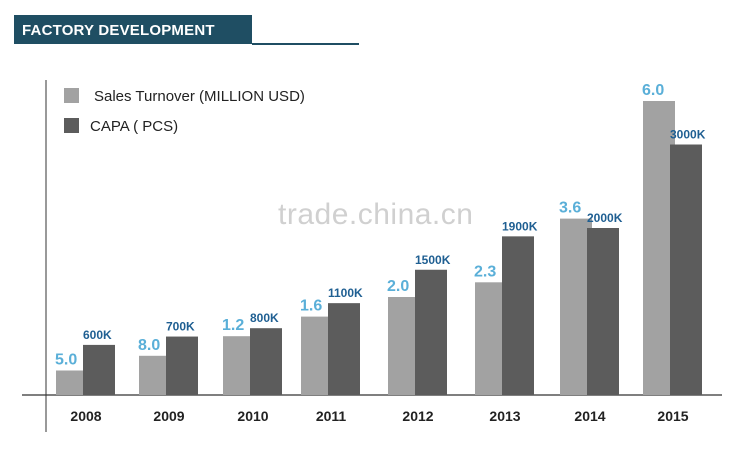 The height and width of the screenshot is (454, 750). Describe the element at coordinates (433, 260) in the screenshot. I see `data-label-capa-2012: 1500K` at that location.